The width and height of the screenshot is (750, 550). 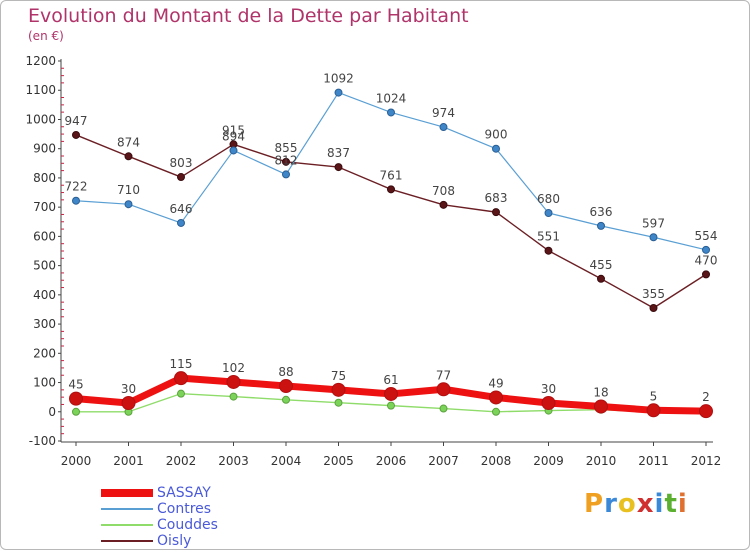 What do you see at coordinates (601, 265) in the screenshot?
I see `data-label-oisly: 455` at bounding box center [601, 265].